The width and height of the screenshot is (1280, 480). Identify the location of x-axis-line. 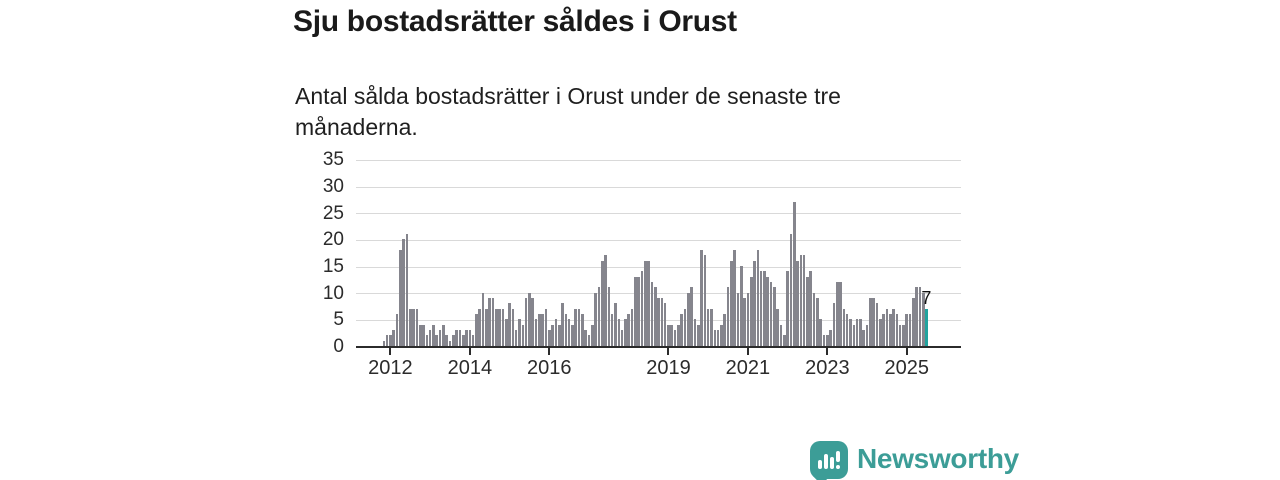
(658, 347).